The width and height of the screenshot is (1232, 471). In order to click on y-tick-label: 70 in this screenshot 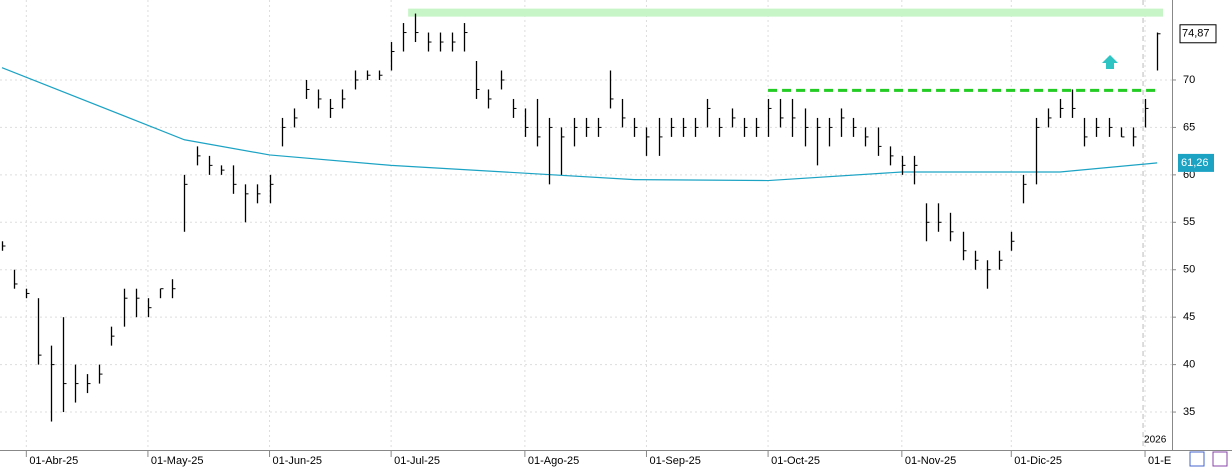, I will do `click(1189, 80)`.